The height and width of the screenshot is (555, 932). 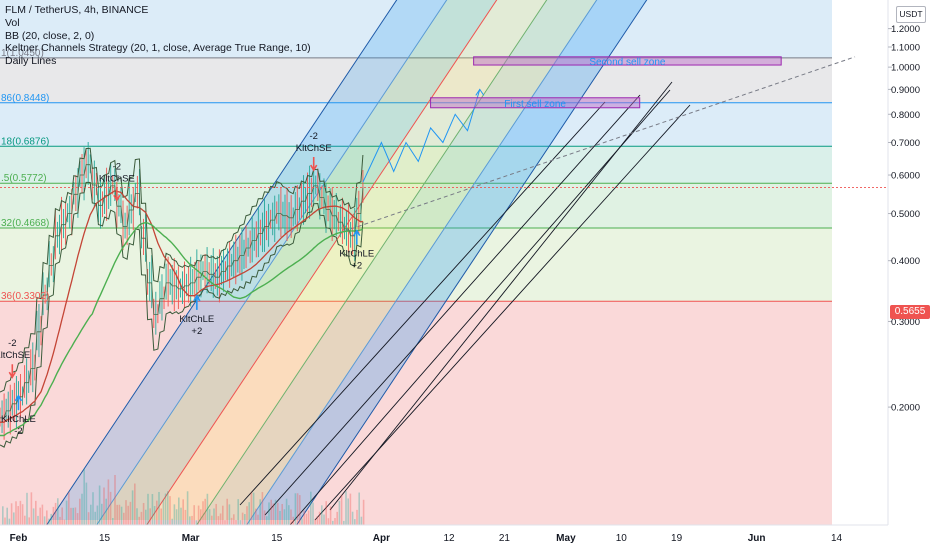 I want to click on y-tick-label: 0.8000, so click(x=905, y=115).